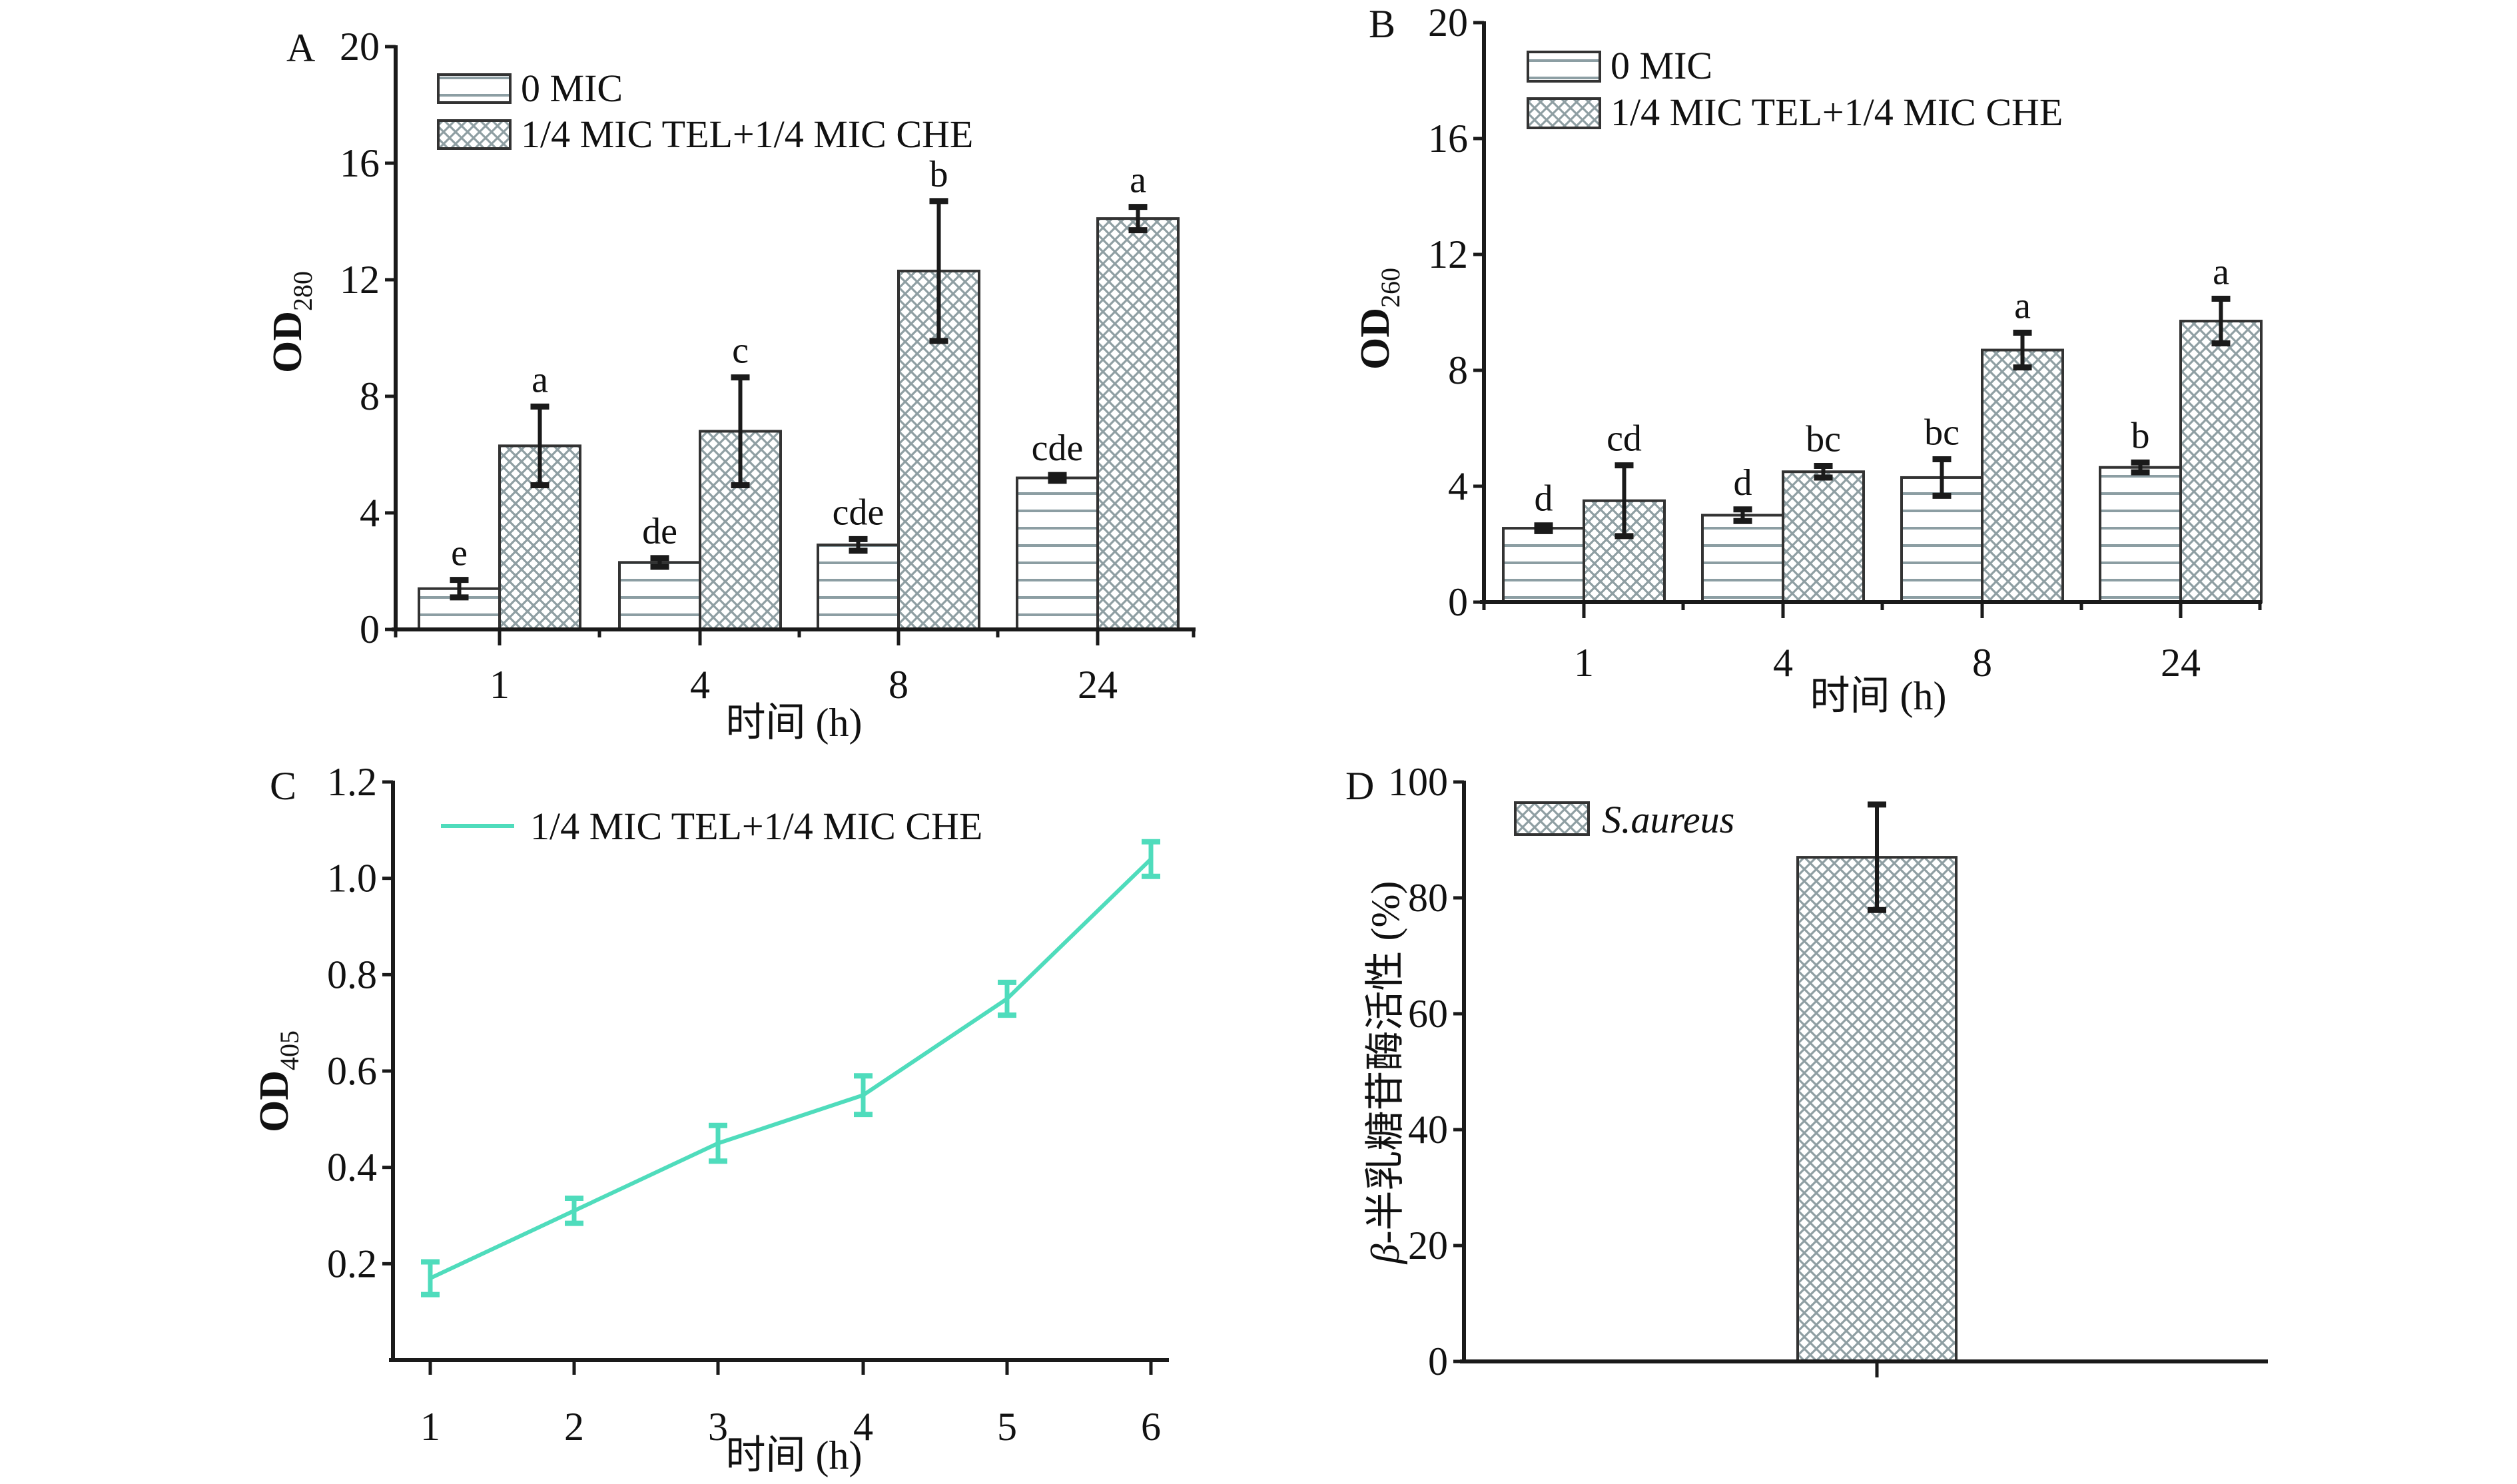 This screenshot has height=1484, width=2517. Describe the element at coordinates (352, 974) in the screenshot. I see `y-tick-label: 0.8` at that location.